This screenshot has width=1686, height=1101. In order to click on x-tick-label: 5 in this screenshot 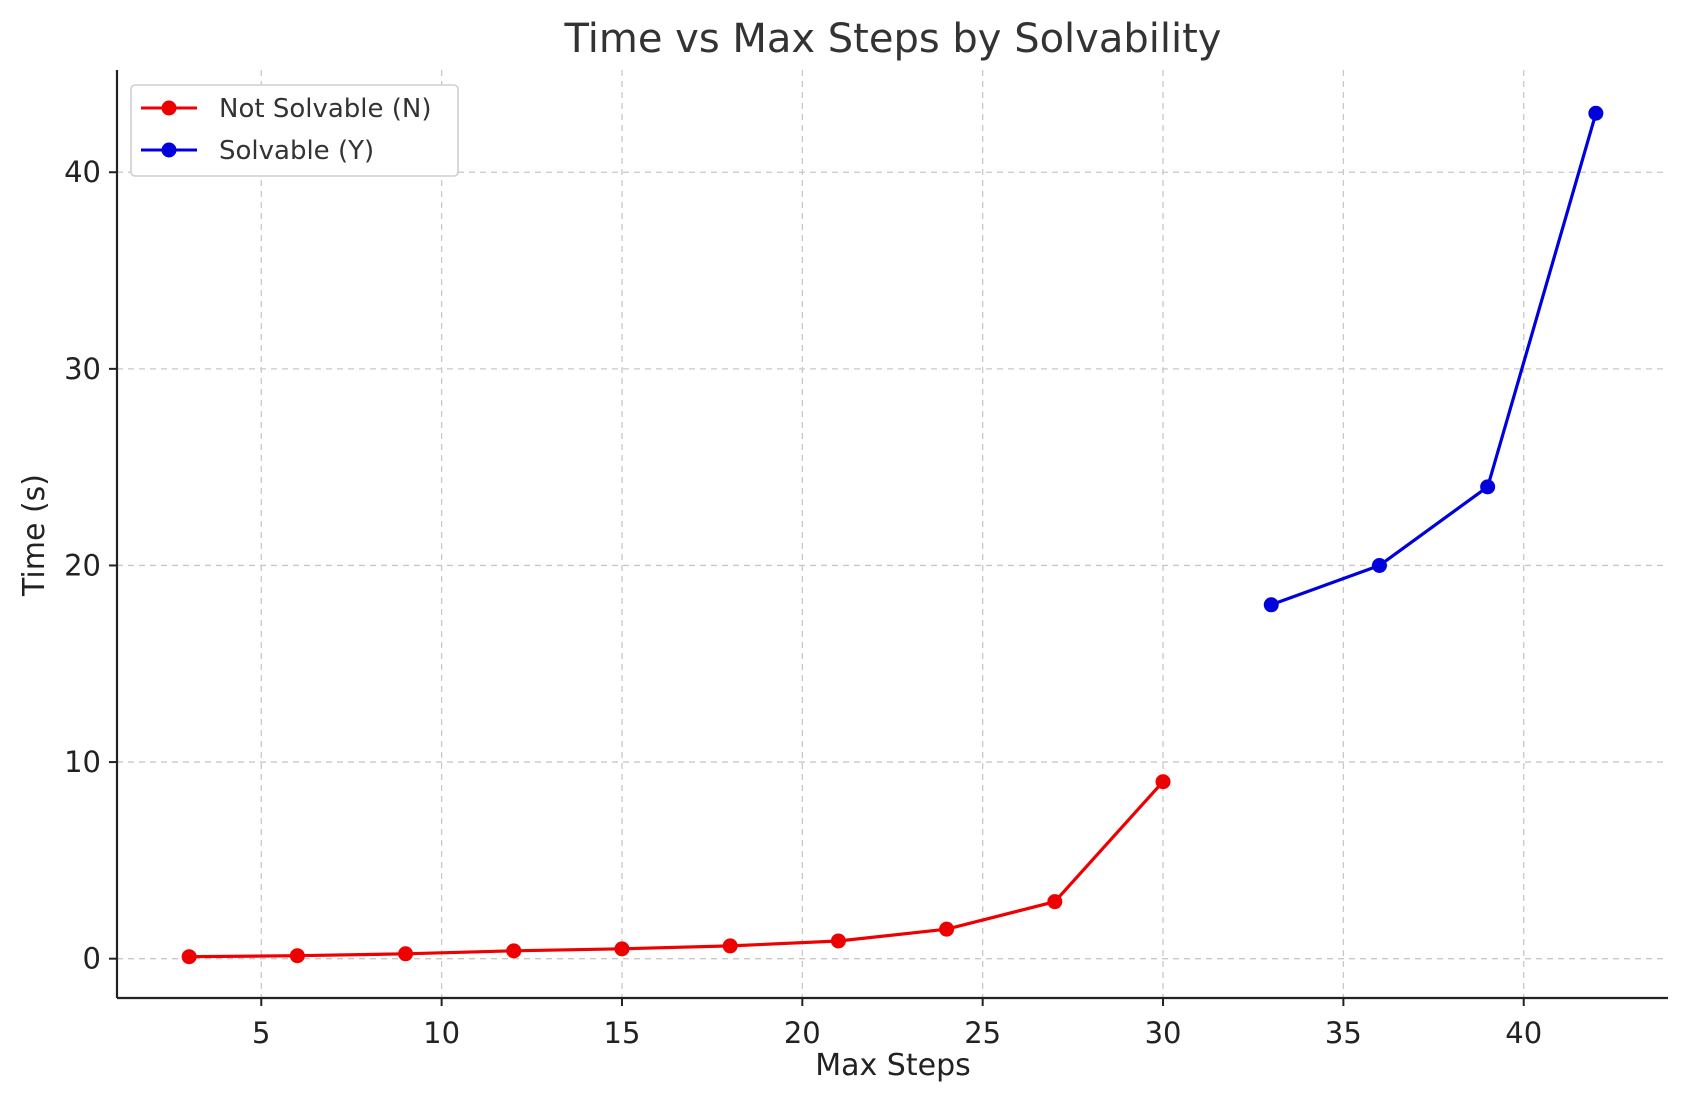, I will do `click(261, 1033)`.